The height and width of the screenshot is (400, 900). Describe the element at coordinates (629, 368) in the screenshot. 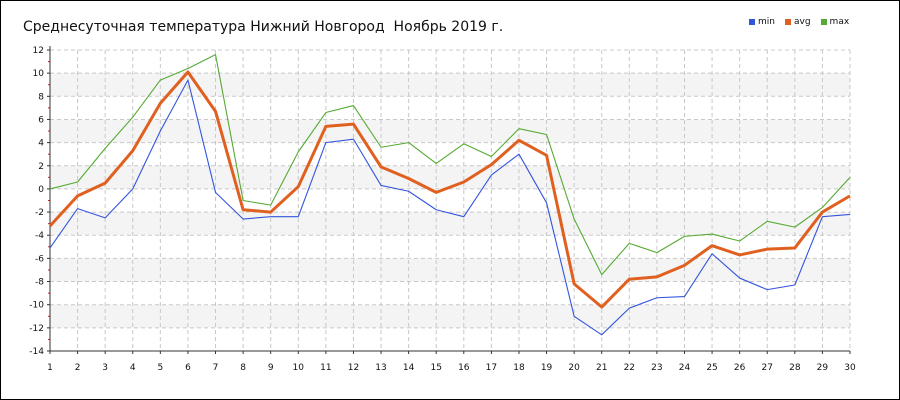

I see `x-tick-label: 22` at that location.